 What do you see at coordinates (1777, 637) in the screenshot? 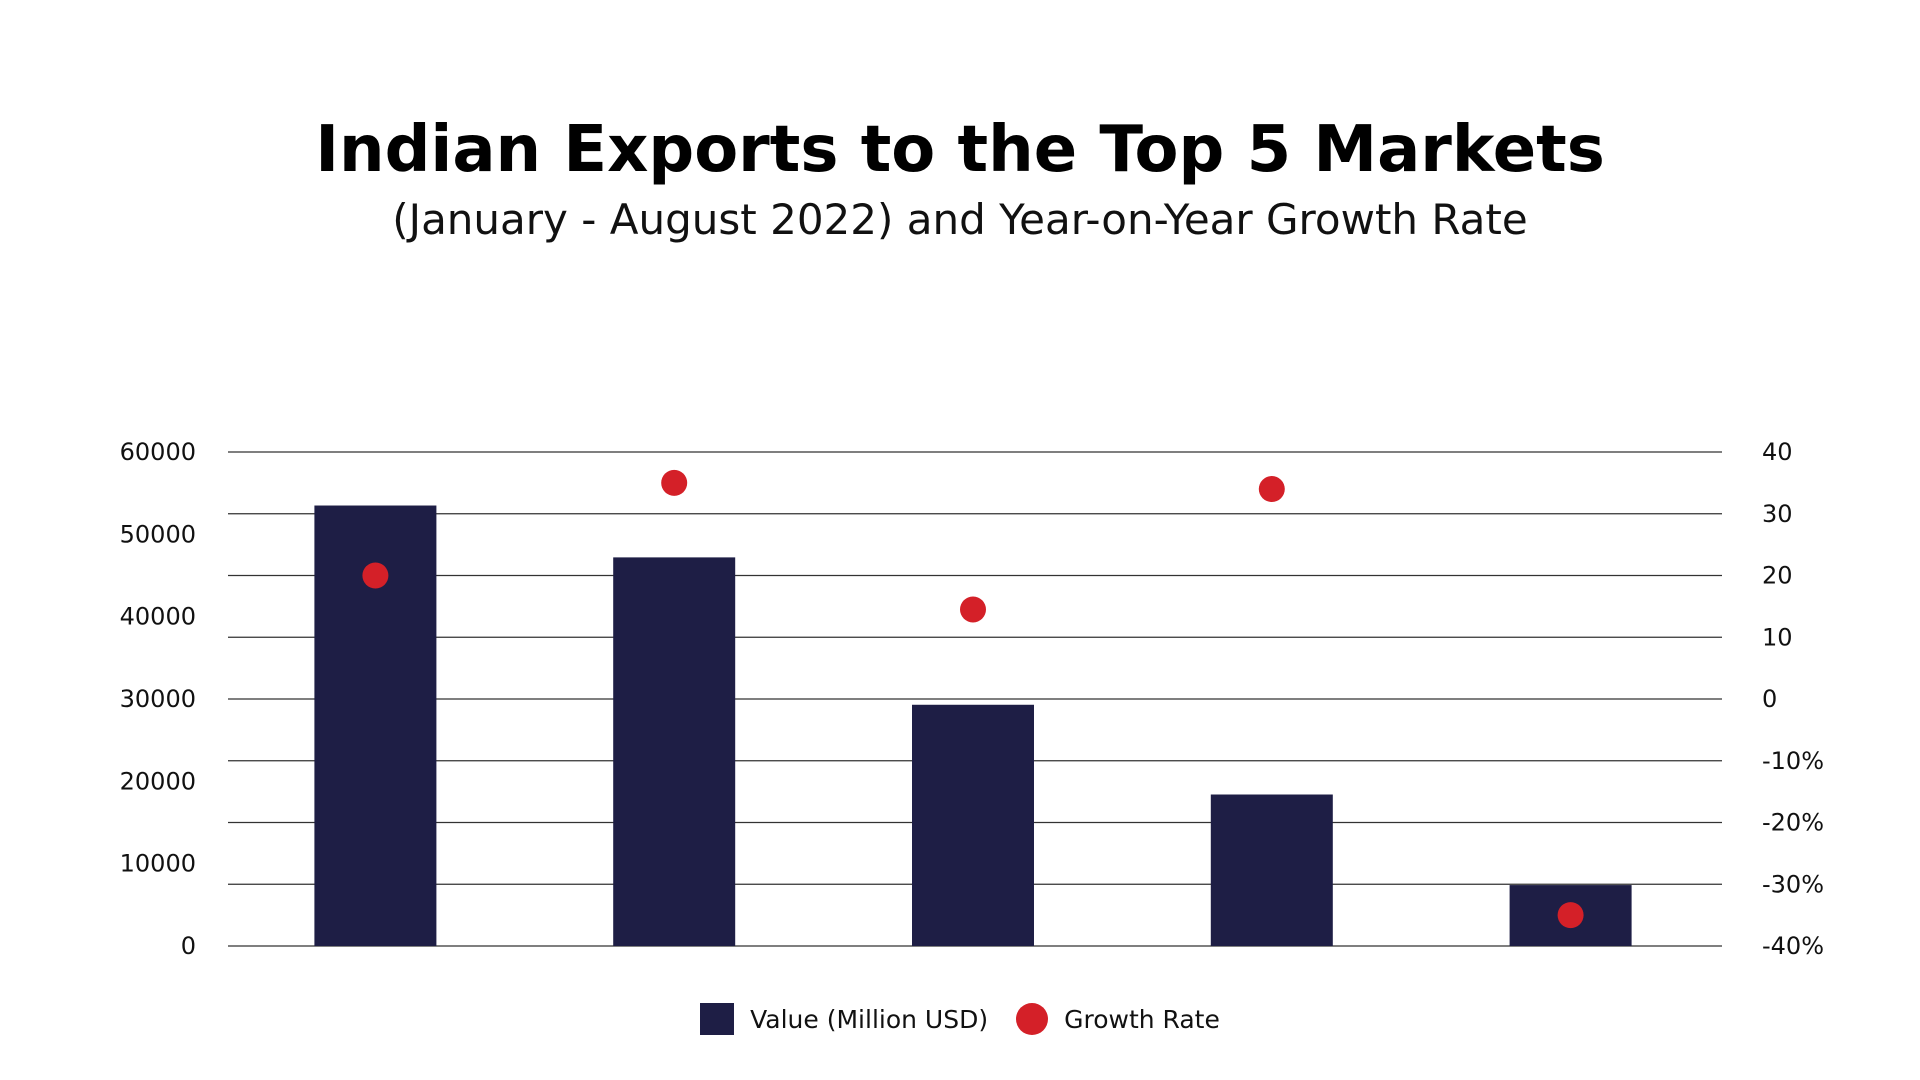
I see `right-tick-label: 10` at bounding box center [1777, 637].